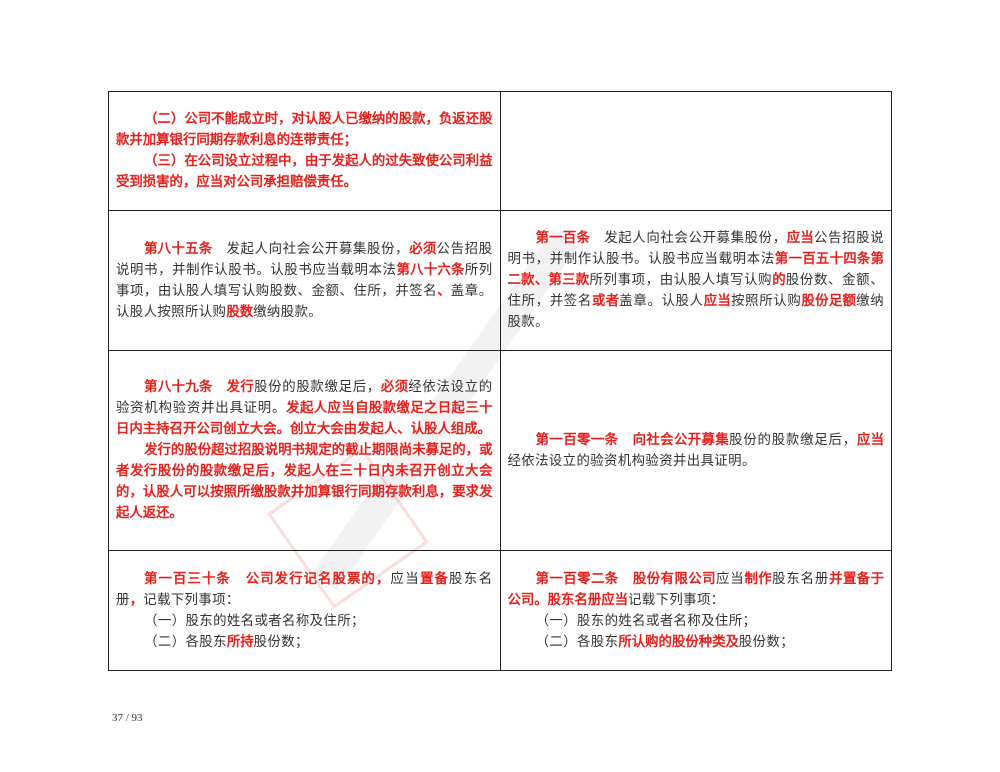 The image size is (1000, 772). I want to click on new-law-cell, so click(695, 151).